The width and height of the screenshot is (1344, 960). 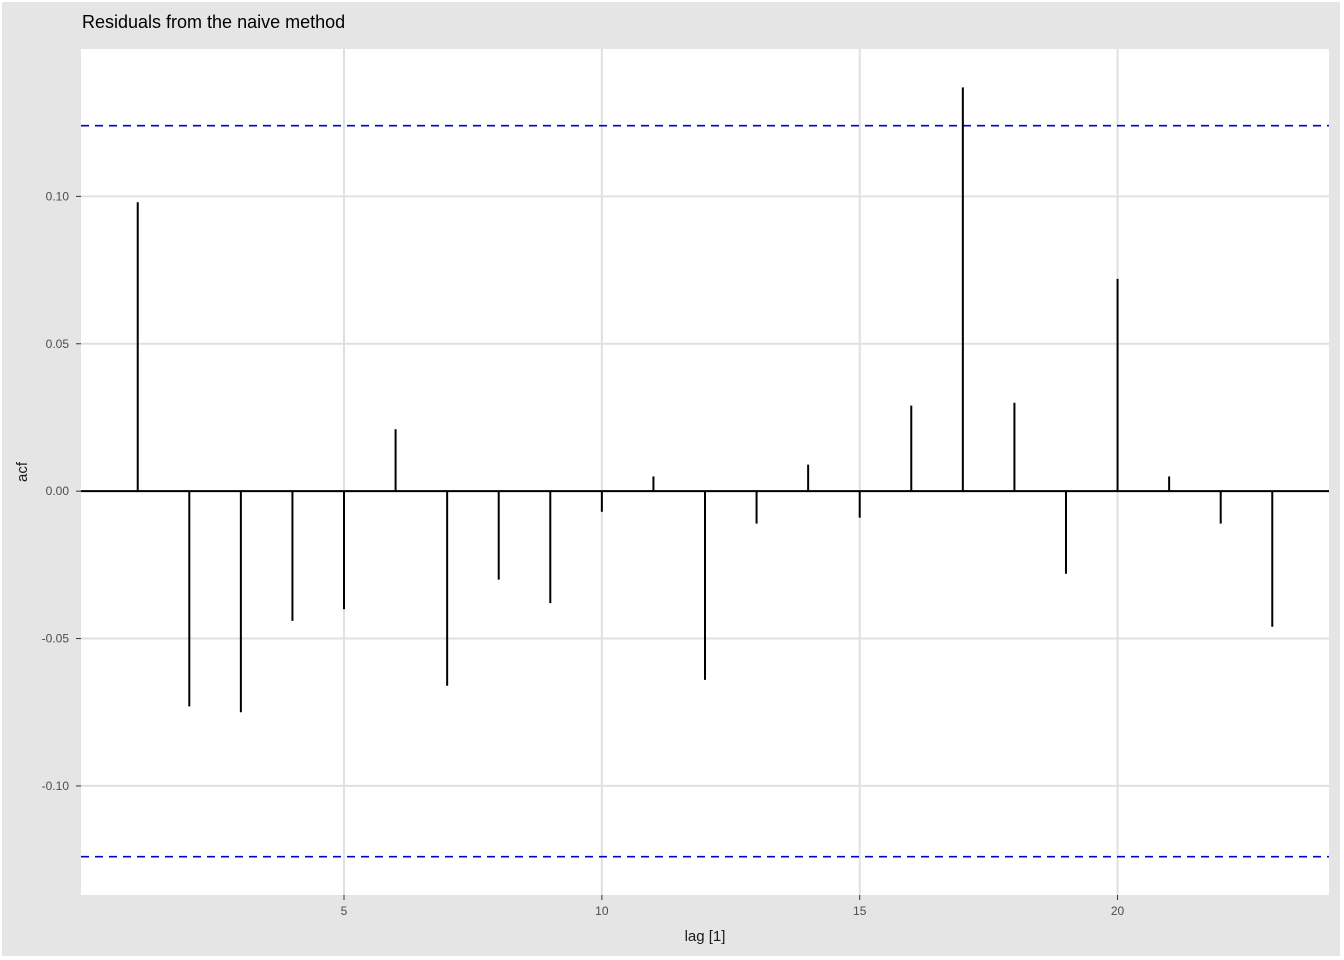 I want to click on x-axis-title: lag [1], so click(x=705, y=936).